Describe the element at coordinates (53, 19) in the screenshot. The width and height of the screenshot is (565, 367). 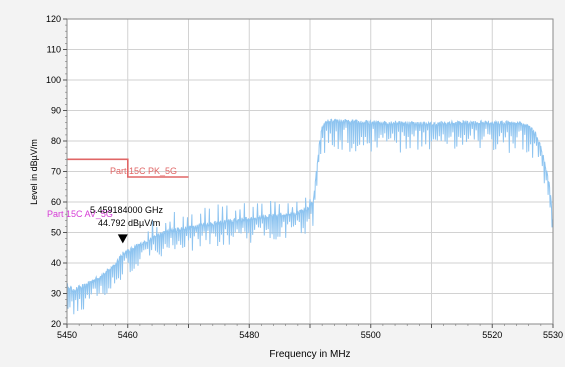
I see `y-tick-label: 120` at that location.